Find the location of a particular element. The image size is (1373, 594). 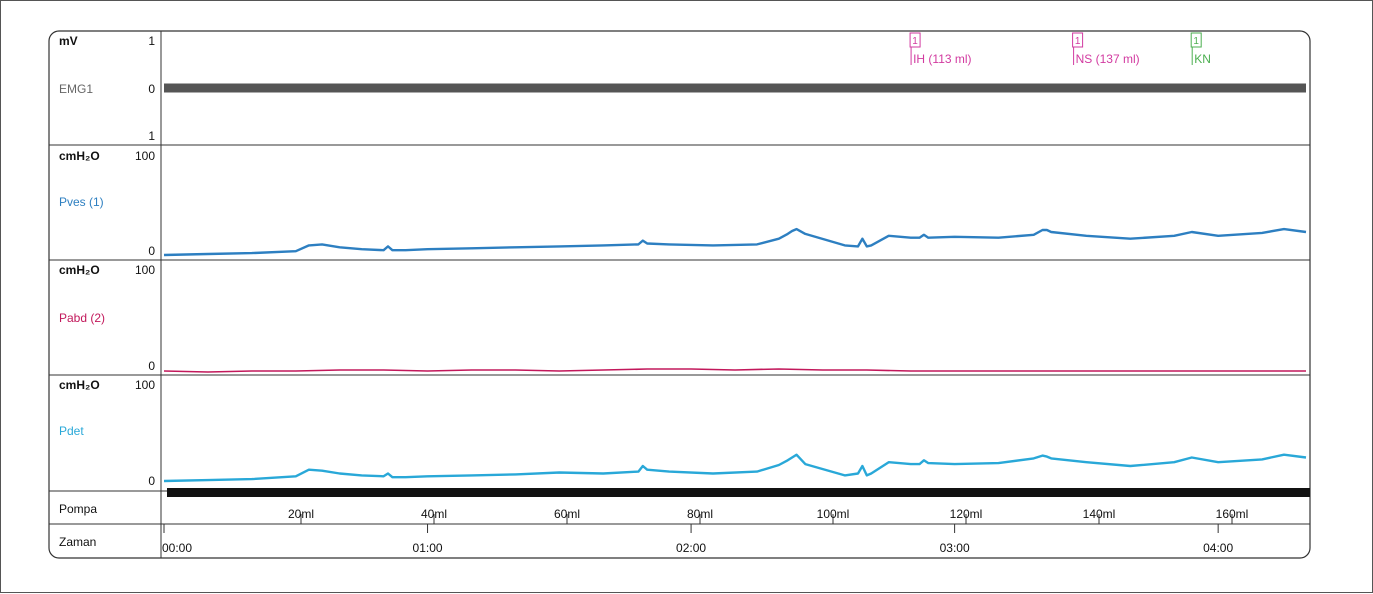

pves-unit-label: cmH₂O is located at coordinates (79, 156).